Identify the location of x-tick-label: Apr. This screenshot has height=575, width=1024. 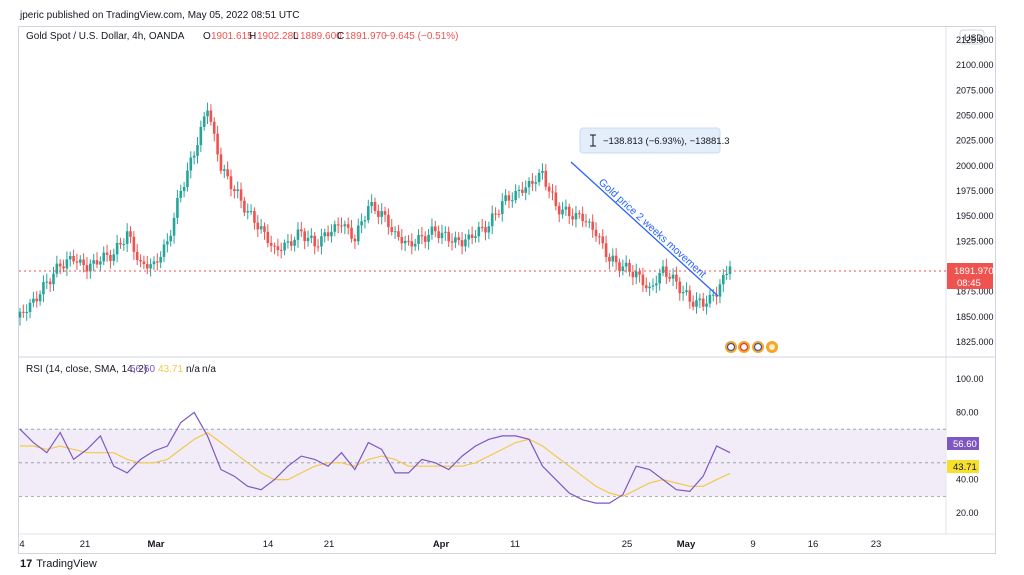
(441, 544).